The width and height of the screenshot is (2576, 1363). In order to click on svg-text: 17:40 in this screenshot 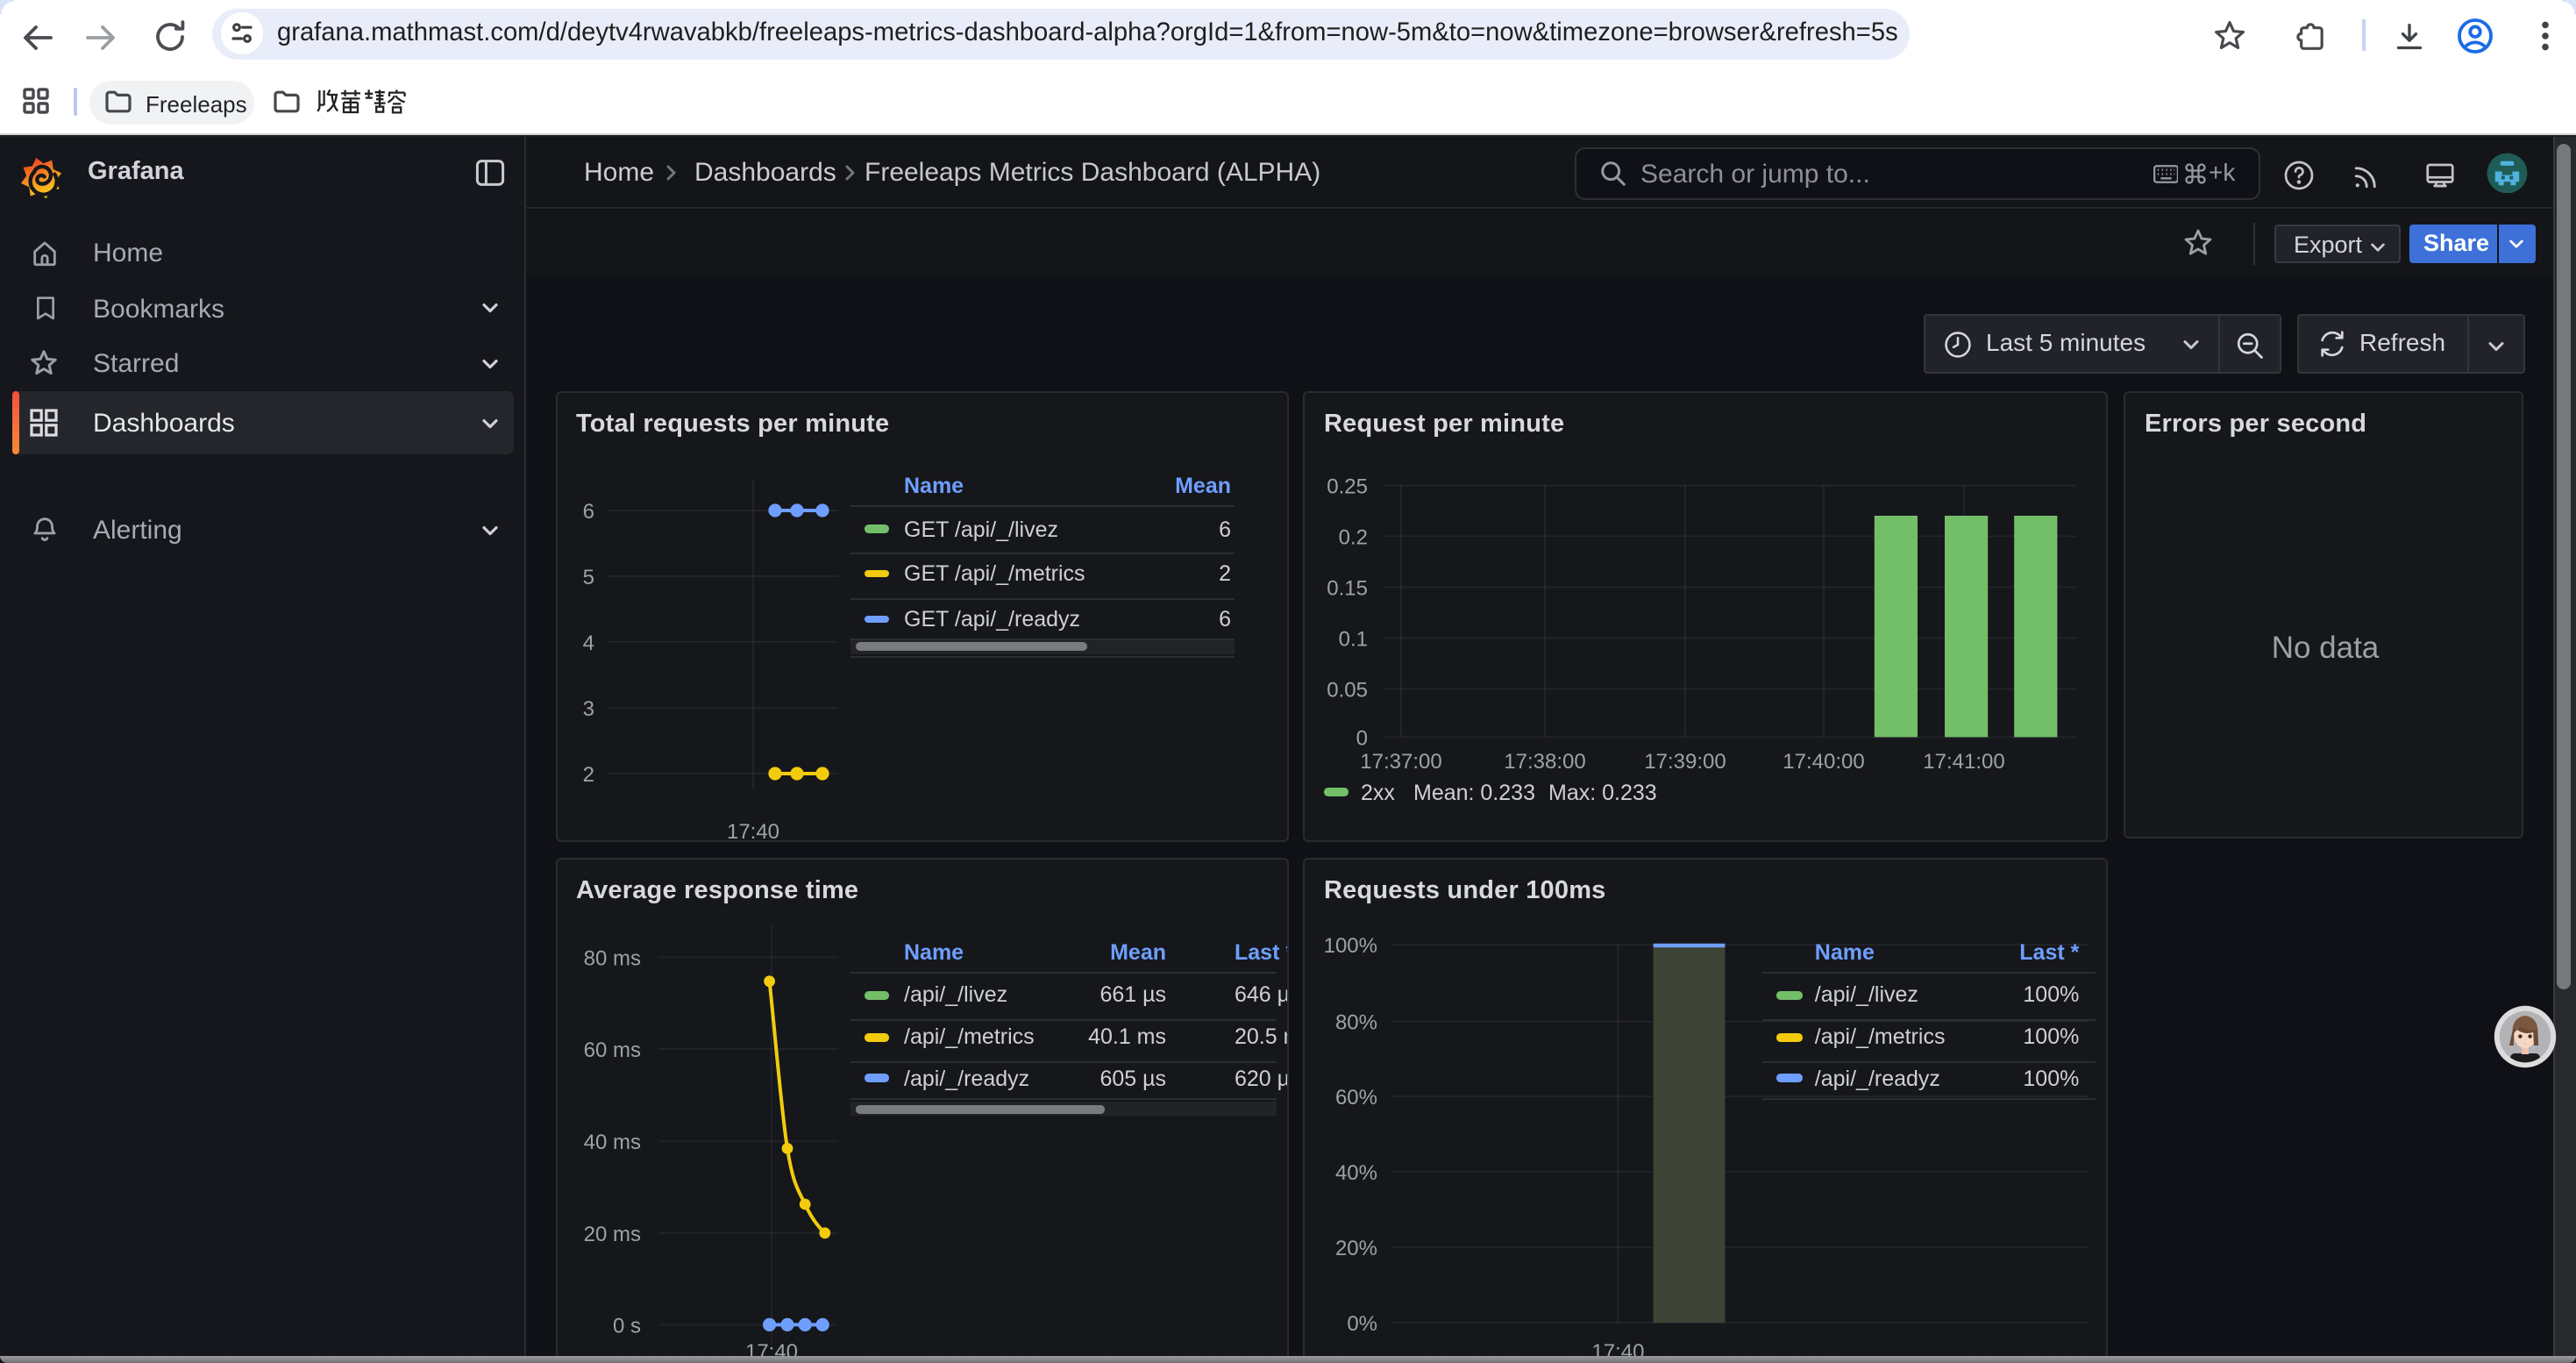, I will do `click(752, 830)`.